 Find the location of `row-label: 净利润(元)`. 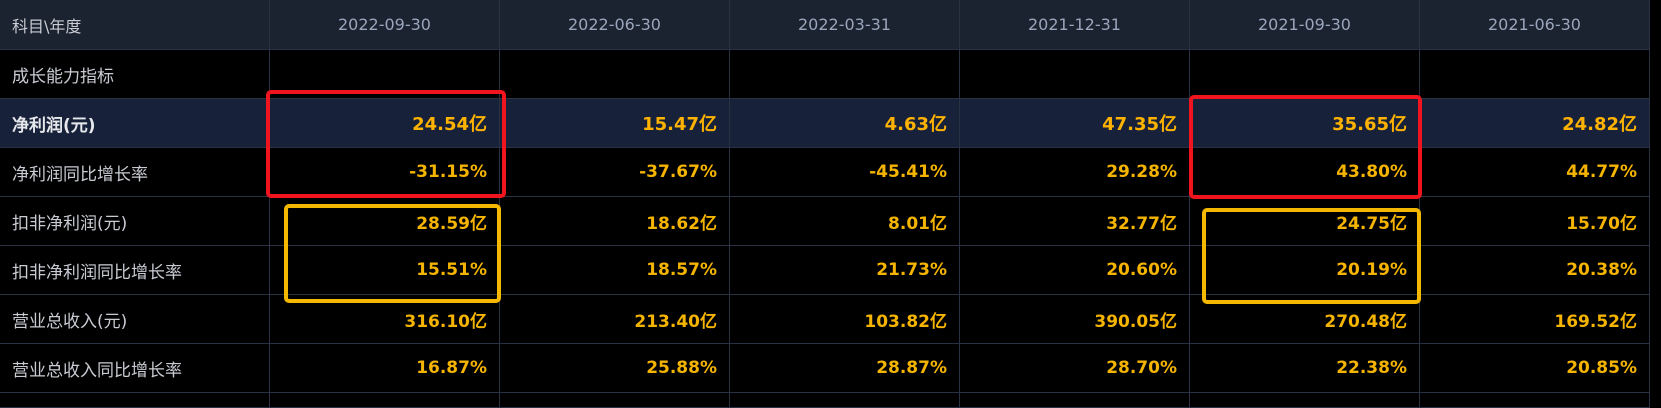

row-label: 净利润(元) is located at coordinates (135, 123).